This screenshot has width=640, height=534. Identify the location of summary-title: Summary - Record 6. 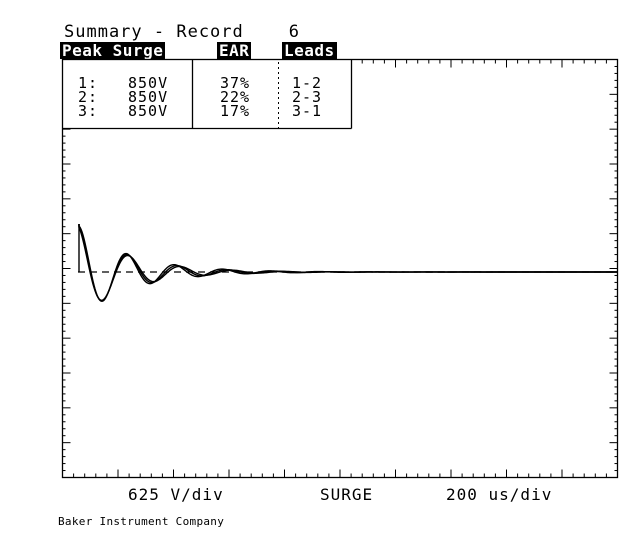
(182, 32).